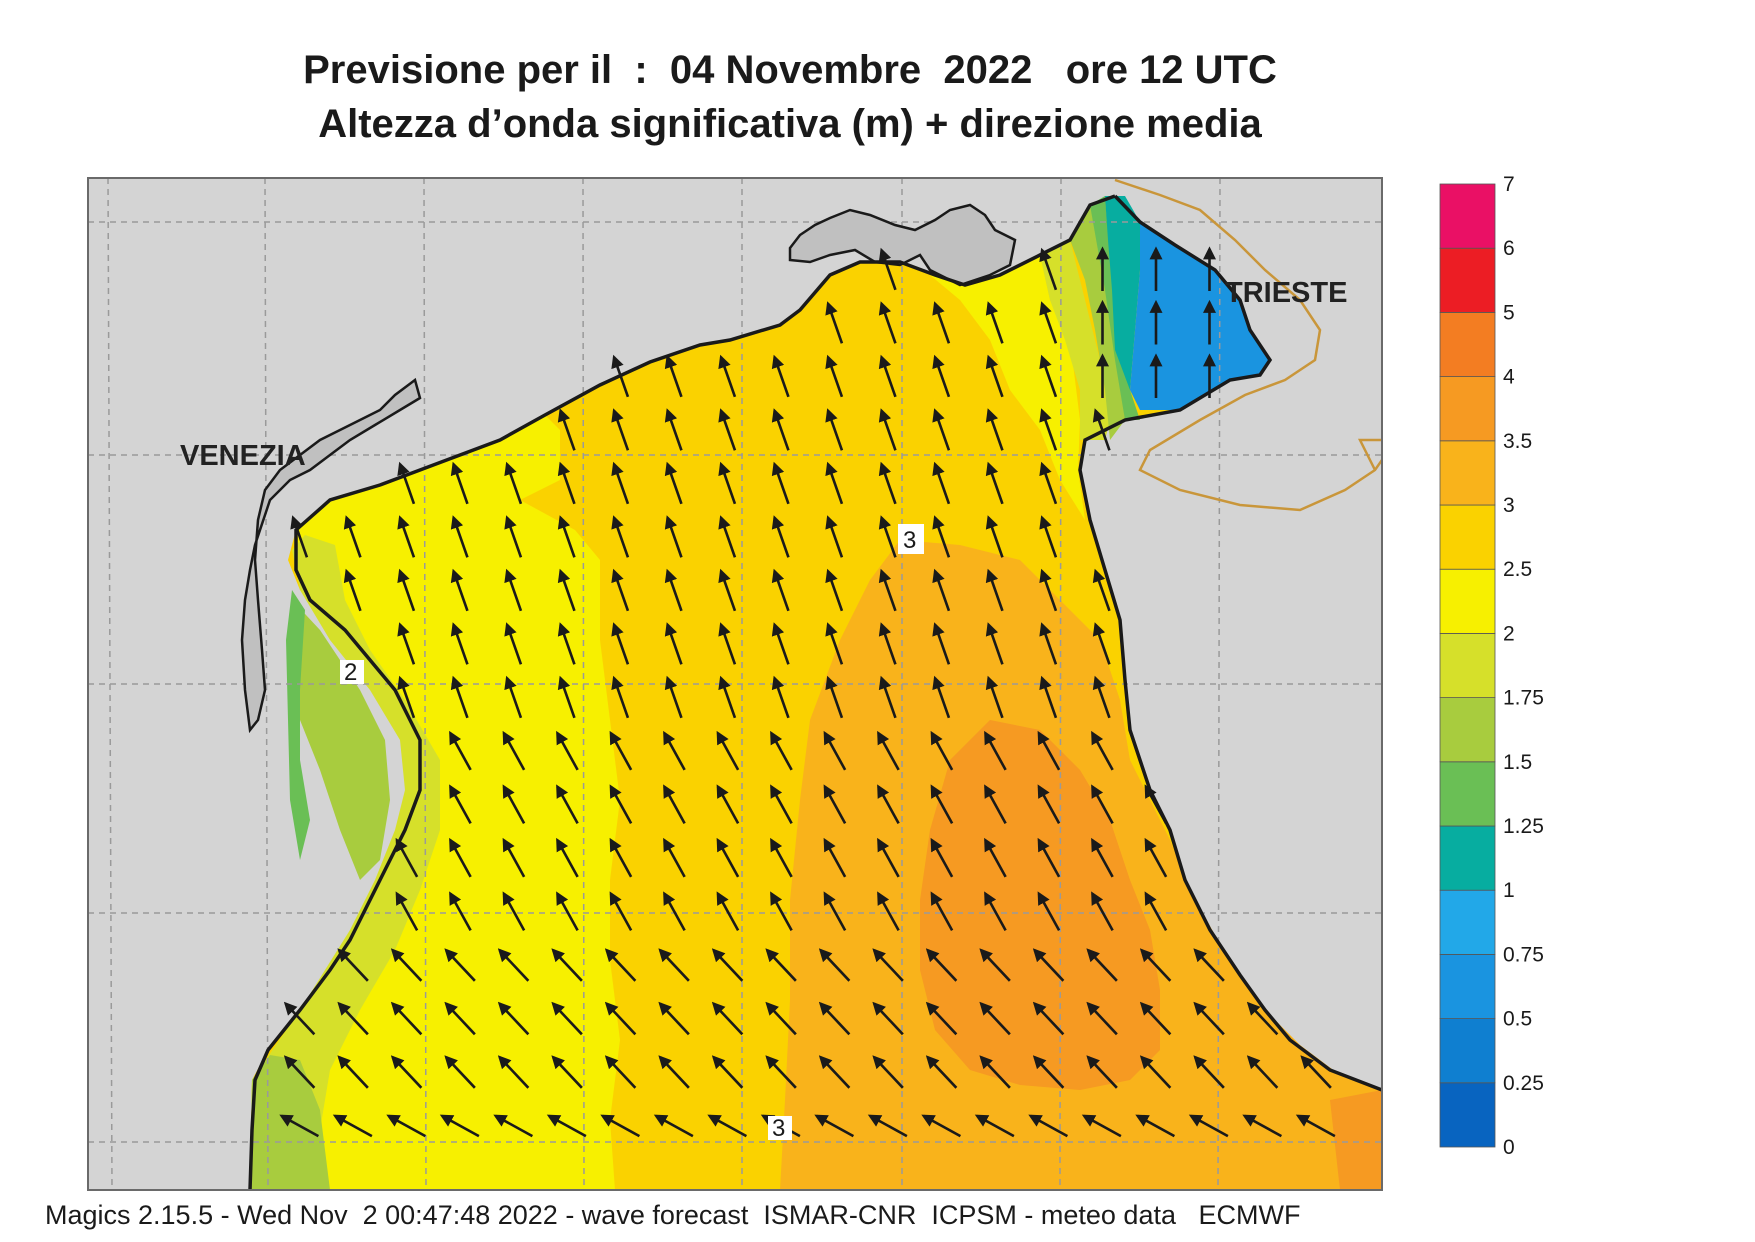 The width and height of the screenshot is (1755, 1242). What do you see at coordinates (243, 456) in the screenshot?
I see `label-venezia: VENEZIA` at bounding box center [243, 456].